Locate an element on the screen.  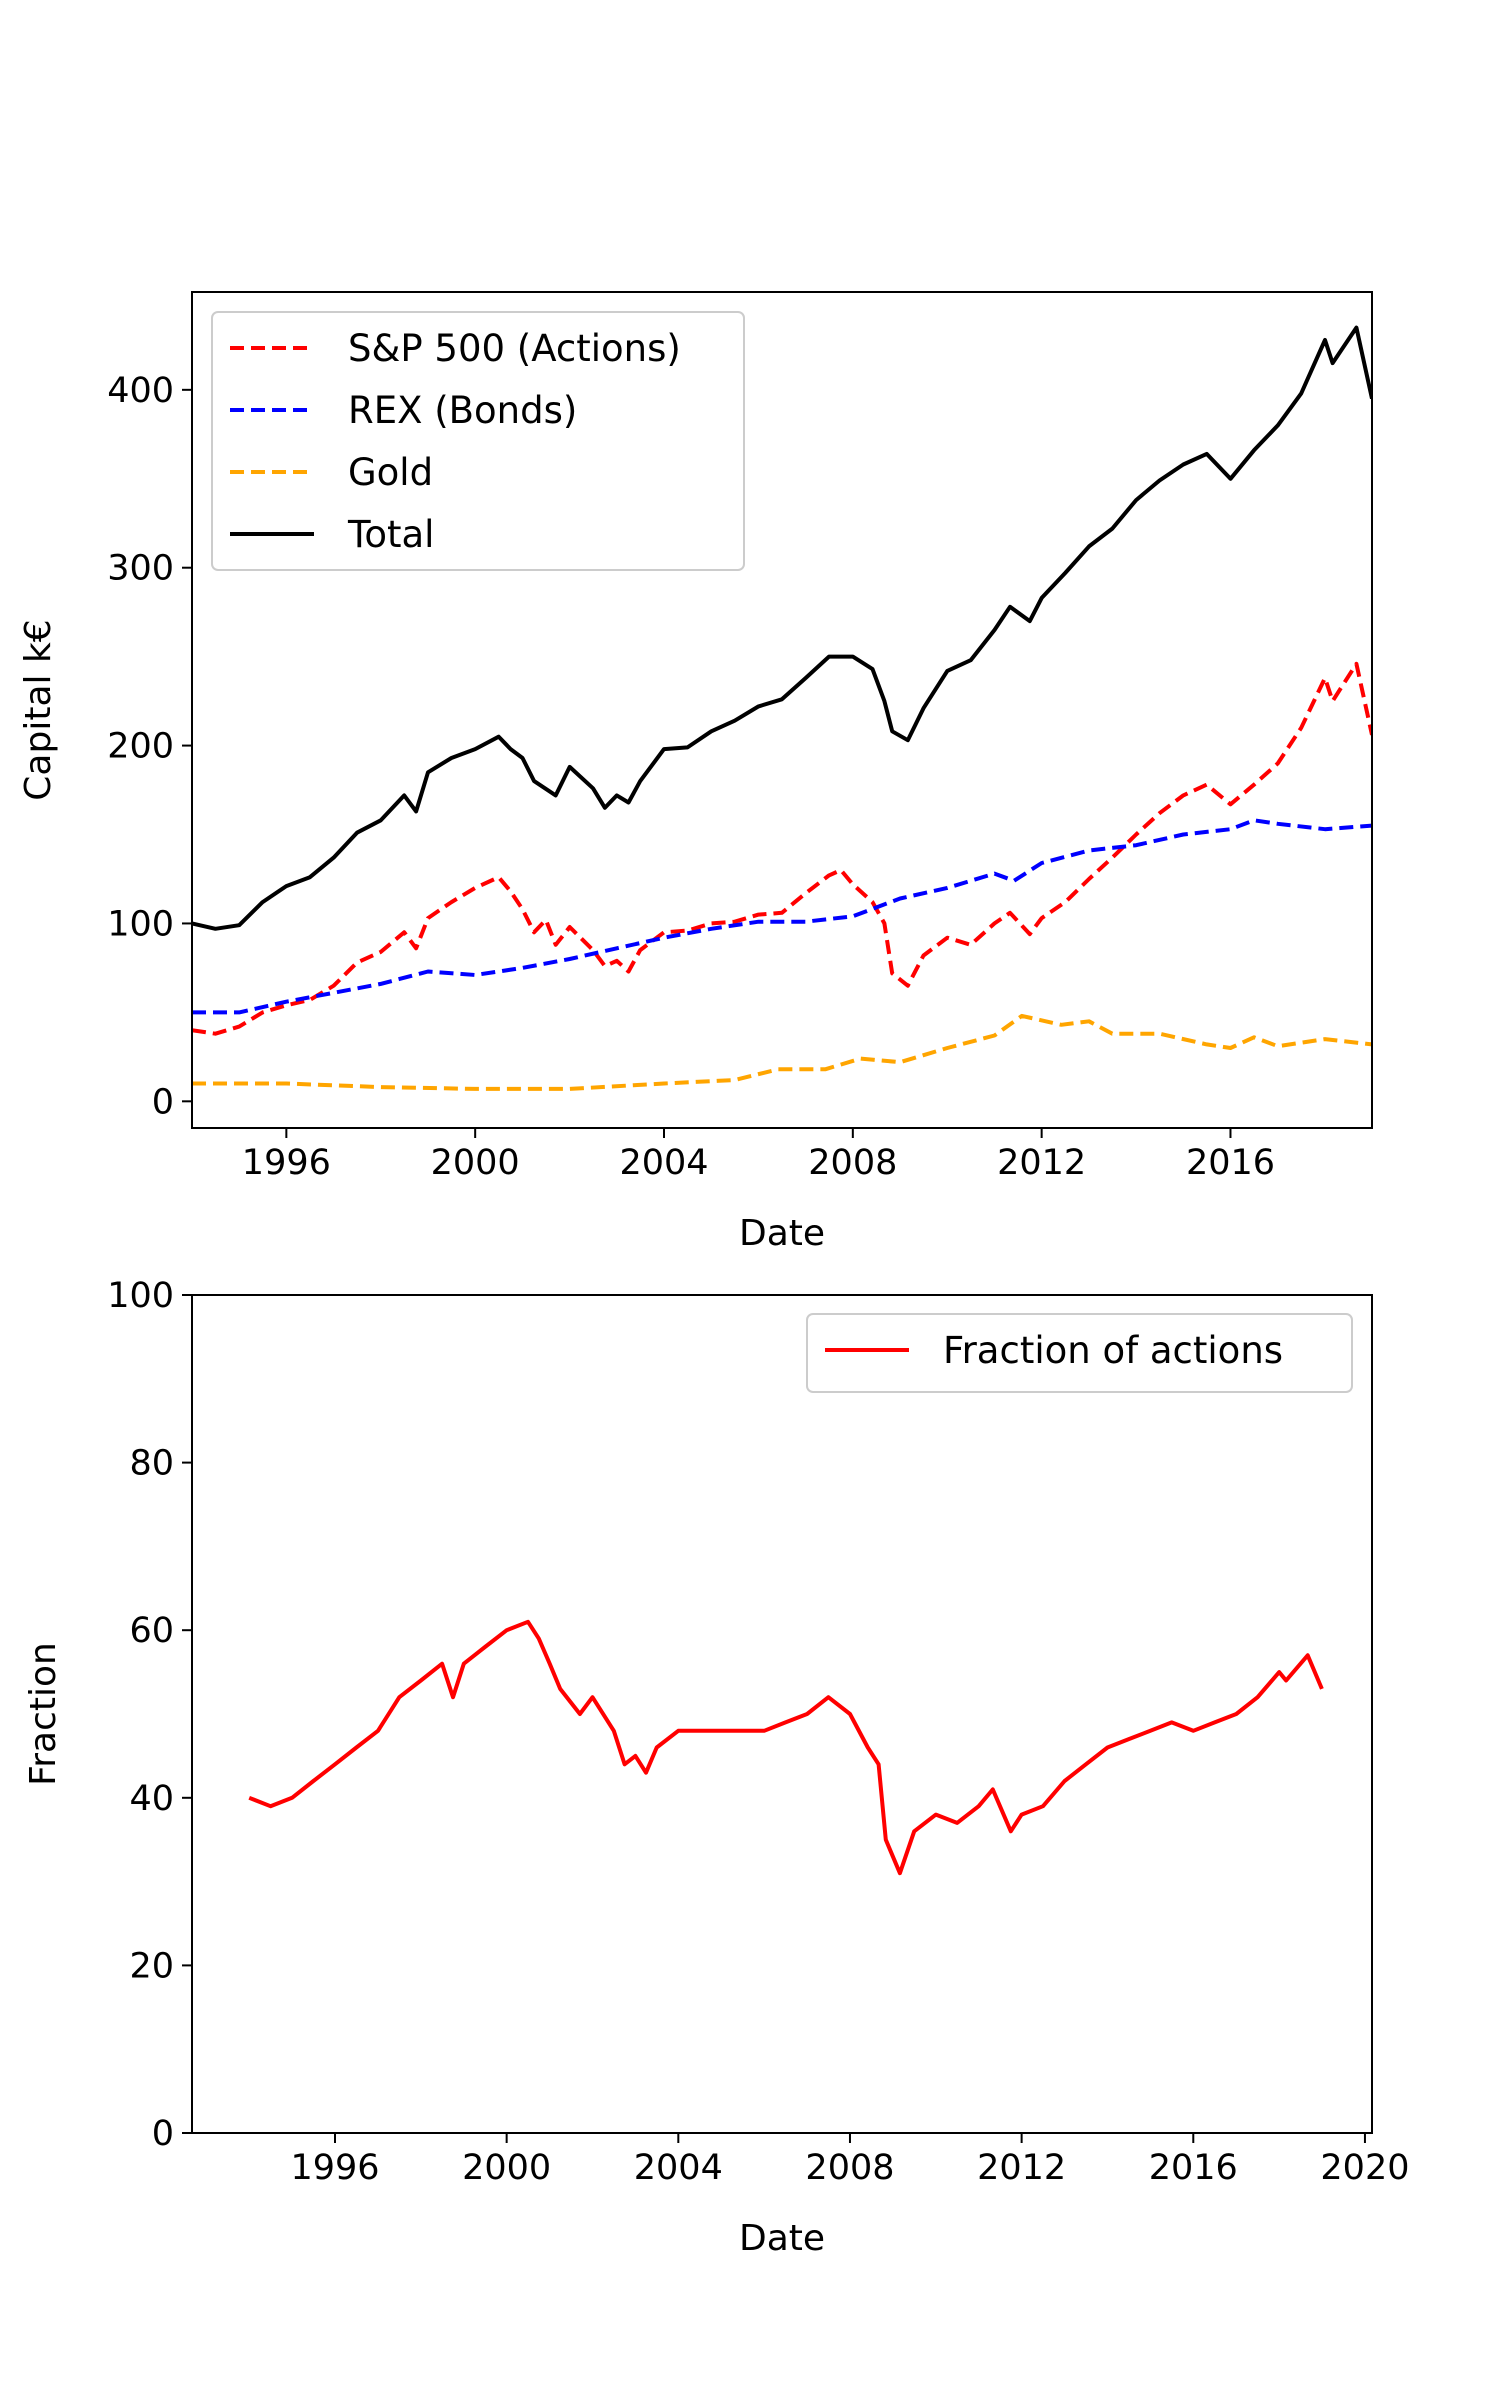
legend-label-total: Total is located at coordinates (390, 534).